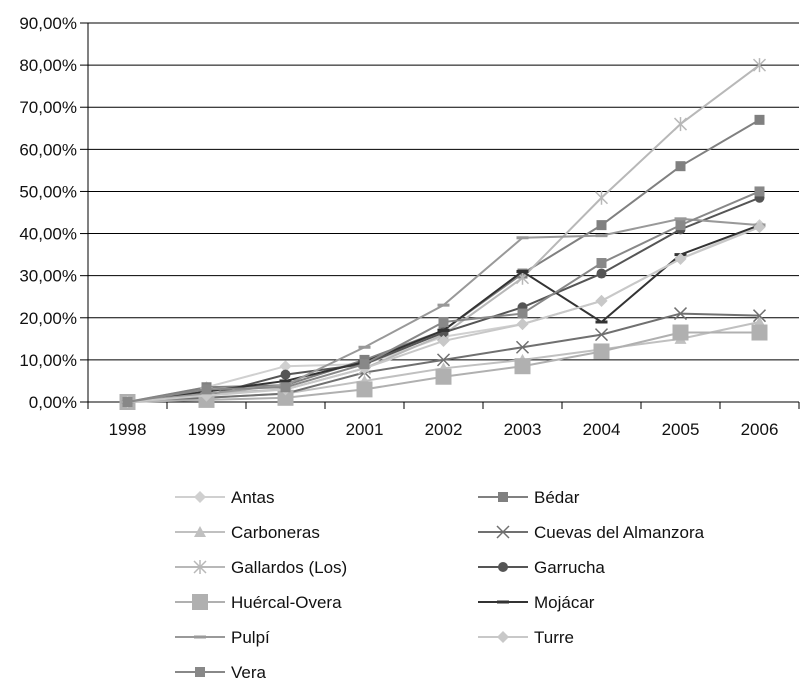 This screenshot has height=691, width=801. I want to click on y-tick-label-1: 10,00%, so click(48, 360).